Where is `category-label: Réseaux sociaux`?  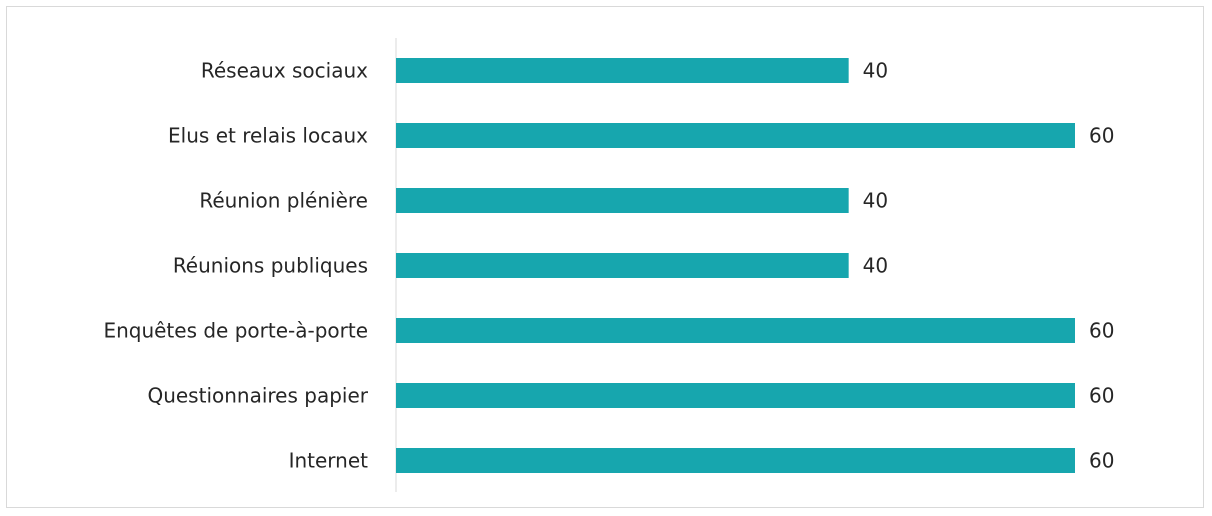 category-label: Réseaux sociaux is located at coordinates (284, 71).